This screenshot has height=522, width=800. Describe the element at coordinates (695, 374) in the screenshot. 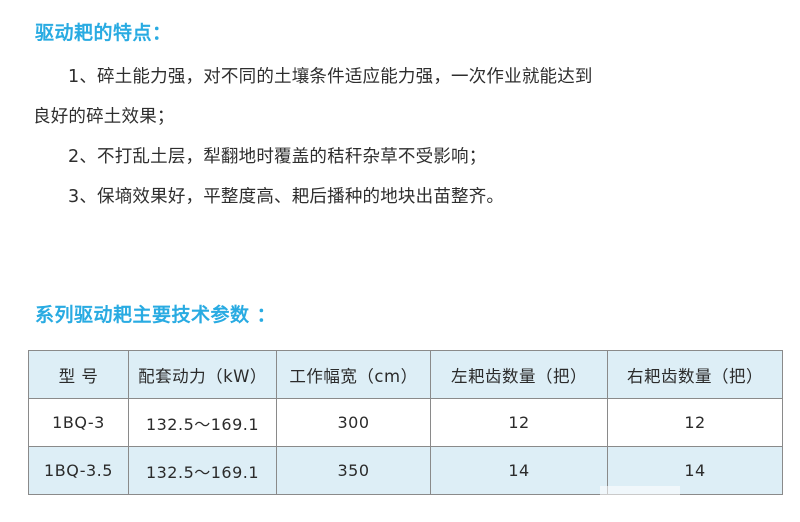

I see `column-header-right-teeth: 右耙齿数量（把）` at that location.